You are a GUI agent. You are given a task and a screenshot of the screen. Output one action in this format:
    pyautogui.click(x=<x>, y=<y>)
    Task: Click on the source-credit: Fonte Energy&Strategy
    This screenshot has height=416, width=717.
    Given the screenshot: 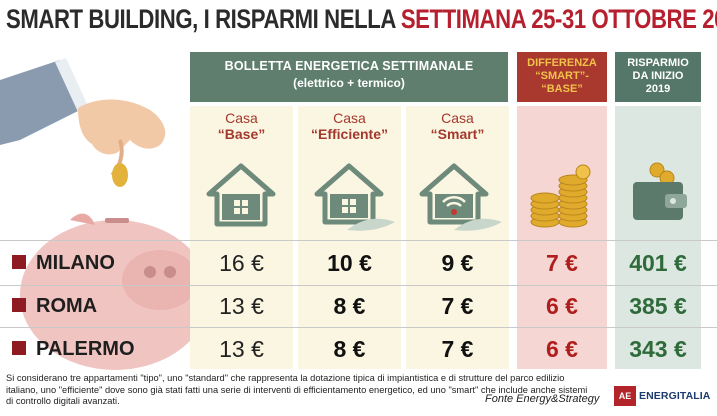 What is the action you would take?
    pyautogui.click(x=542, y=399)
    